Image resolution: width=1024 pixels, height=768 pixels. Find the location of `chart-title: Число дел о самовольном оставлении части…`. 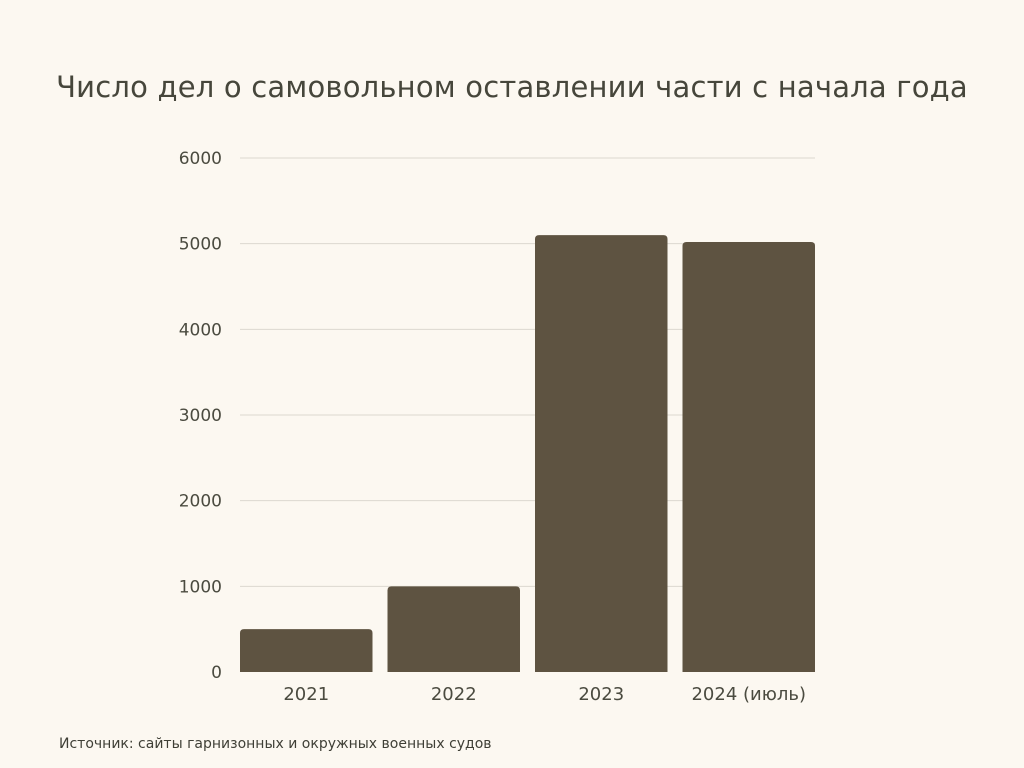

chart-title: Число дел о самовольном оставлении части… is located at coordinates (512, 87).